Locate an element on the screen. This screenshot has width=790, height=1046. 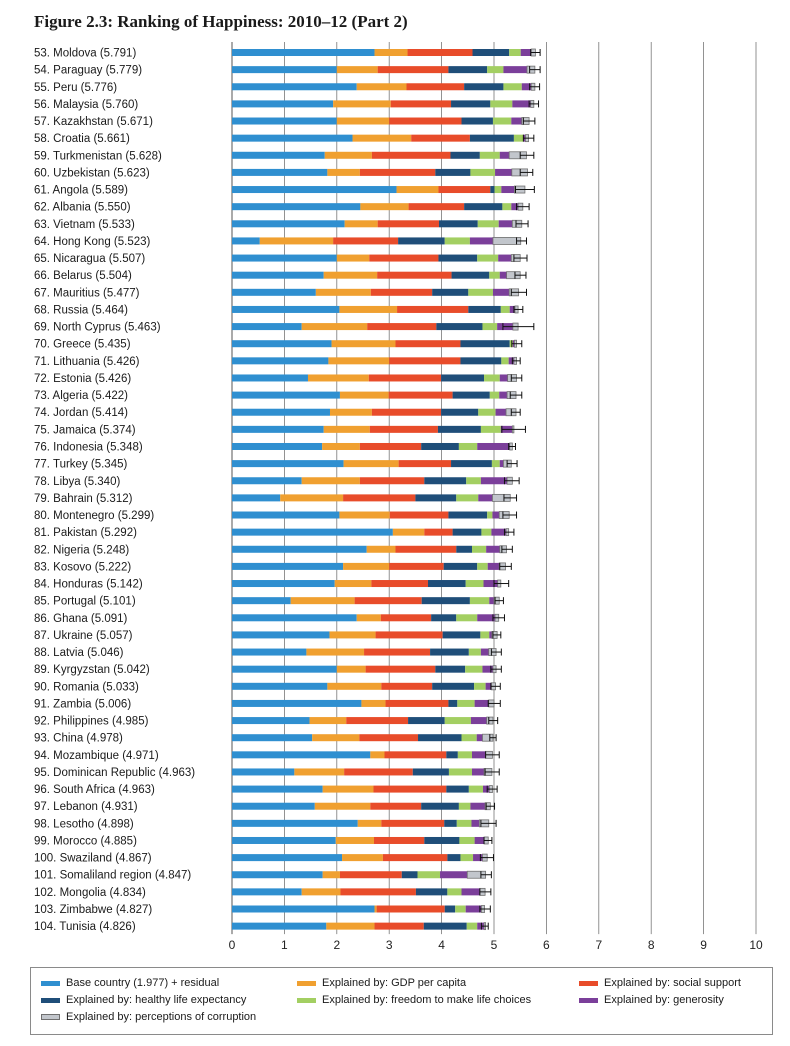
row-label: 102. Mongolia (4.834) is located at coordinates (90, 893).